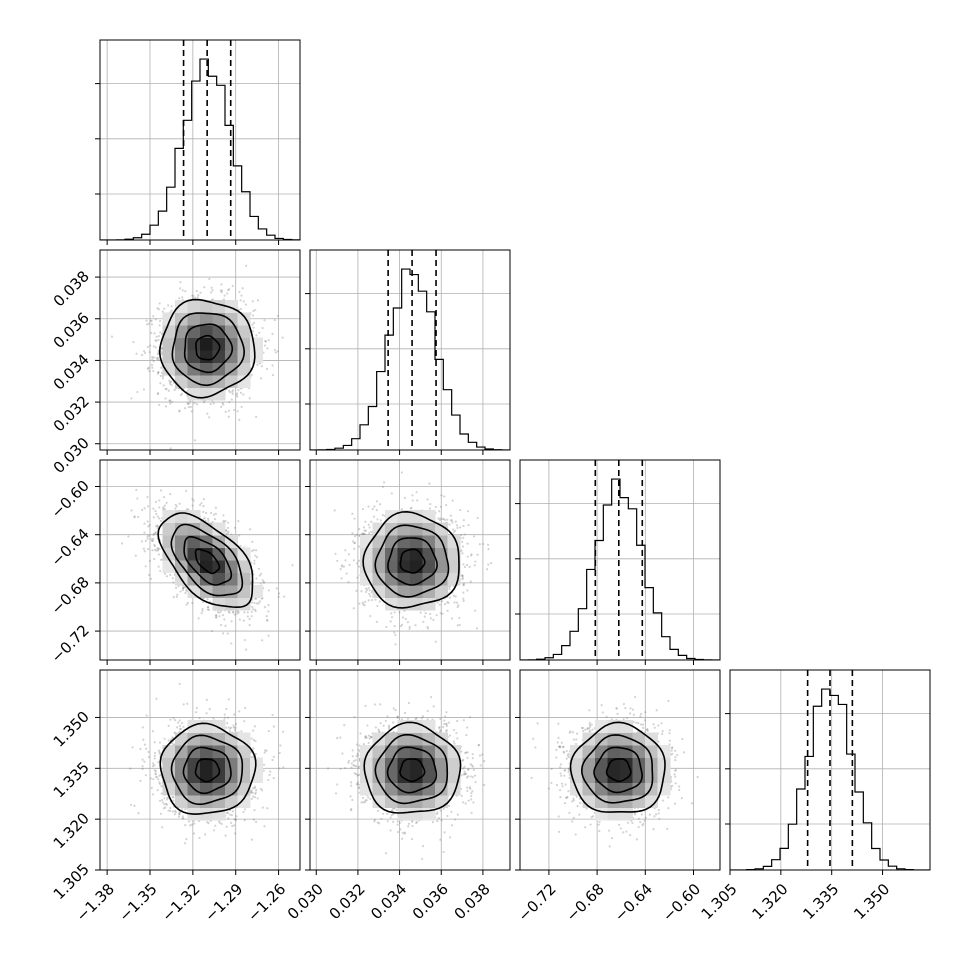 The width and height of the screenshot is (970, 970). What do you see at coordinates (95, 902) in the screenshot?
I see `xtick-label-0-0: −1.38` at bounding box center [95, 902].